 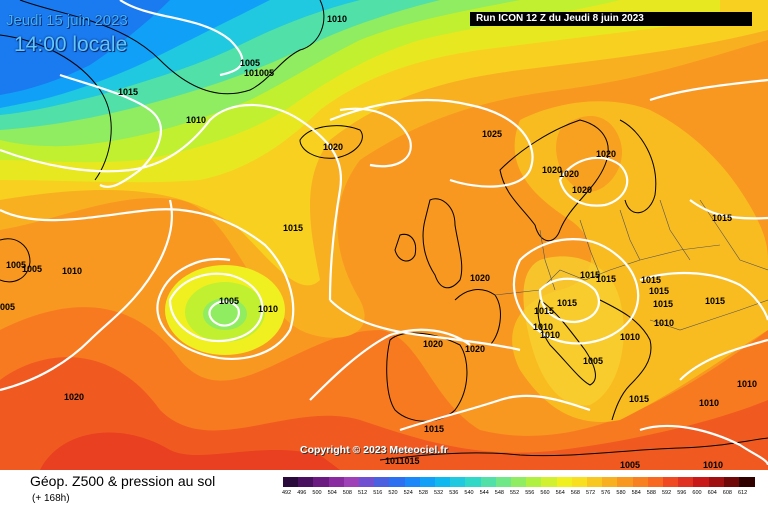 What do you see at coordinates (727, 493) in the screenshot?
I see `legend-label: 608` at bounding box center [727, 493].